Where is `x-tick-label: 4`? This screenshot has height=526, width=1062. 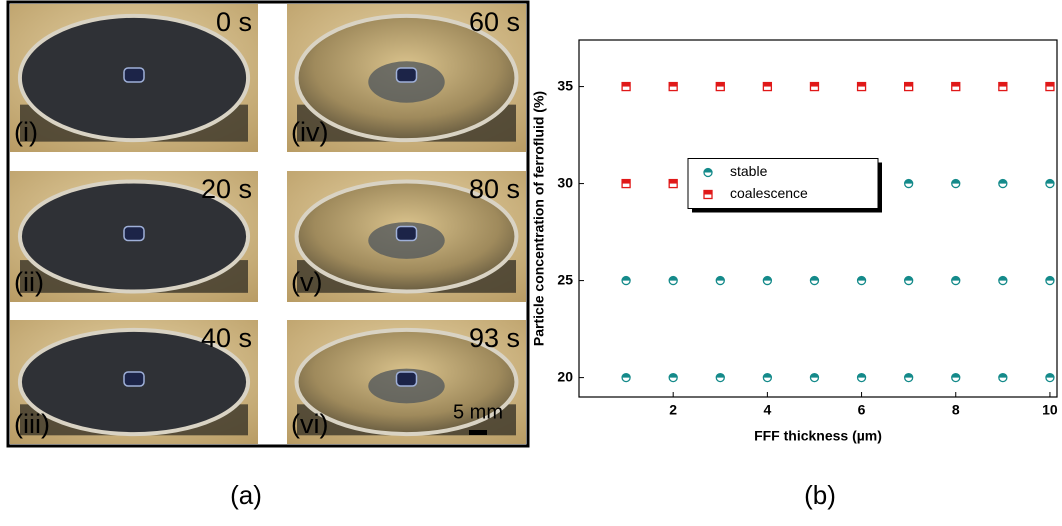
x-tick-label: 4 is located at coordinates (767, 410).